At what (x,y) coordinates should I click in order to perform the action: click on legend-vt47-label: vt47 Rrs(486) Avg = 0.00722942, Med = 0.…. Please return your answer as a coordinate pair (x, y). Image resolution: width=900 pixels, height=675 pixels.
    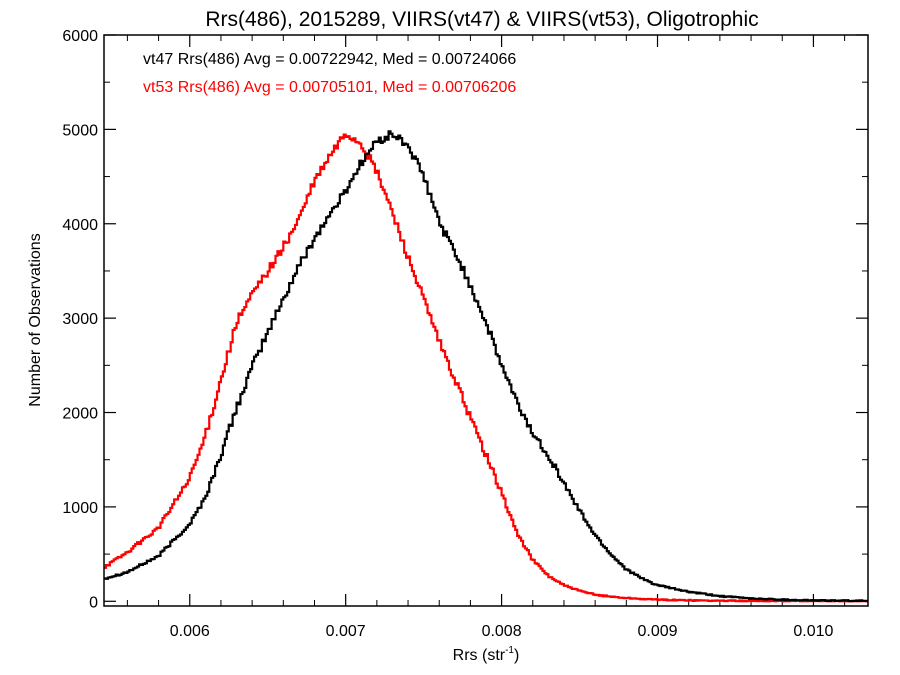
    Looking at the image, I should click on (329, 59).